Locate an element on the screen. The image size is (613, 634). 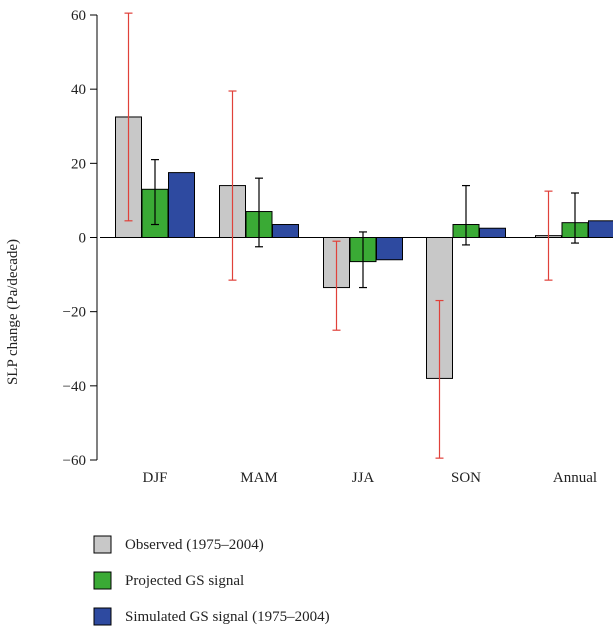
y-tick-label: −60 is located at coordinates (74, 461).